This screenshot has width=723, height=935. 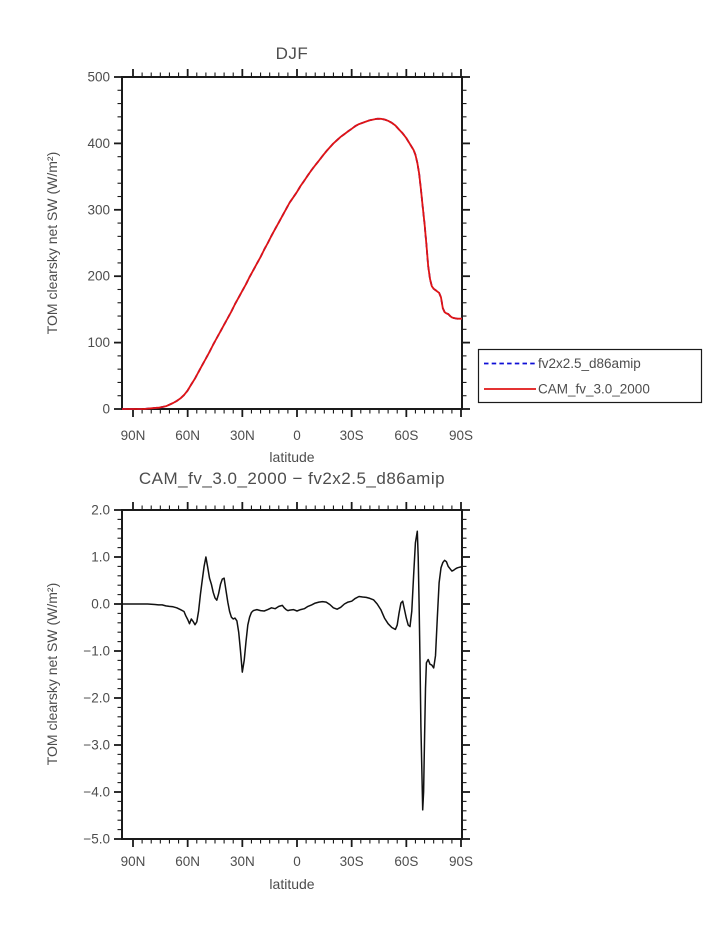 I want to click on top-panel-title: DJF, so click(x=292, y=53).